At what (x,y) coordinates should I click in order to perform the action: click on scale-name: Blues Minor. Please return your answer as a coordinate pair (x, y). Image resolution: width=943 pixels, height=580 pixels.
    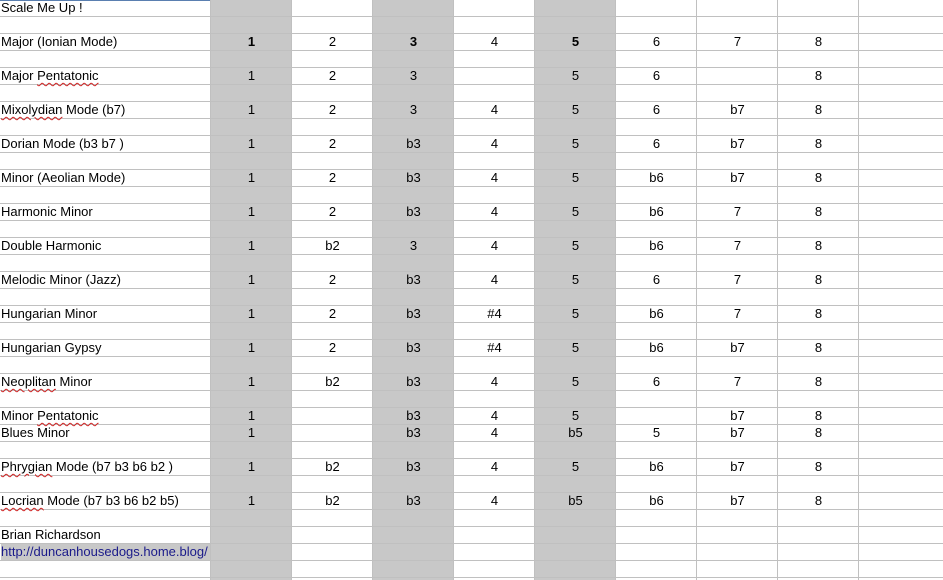
    Looking at the image, I should click on (35, 432).